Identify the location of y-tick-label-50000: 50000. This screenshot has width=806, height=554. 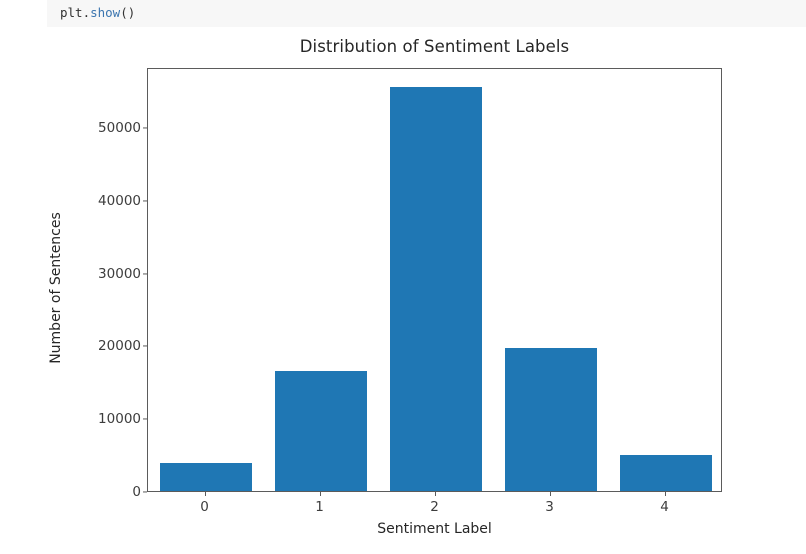
(119, 127).